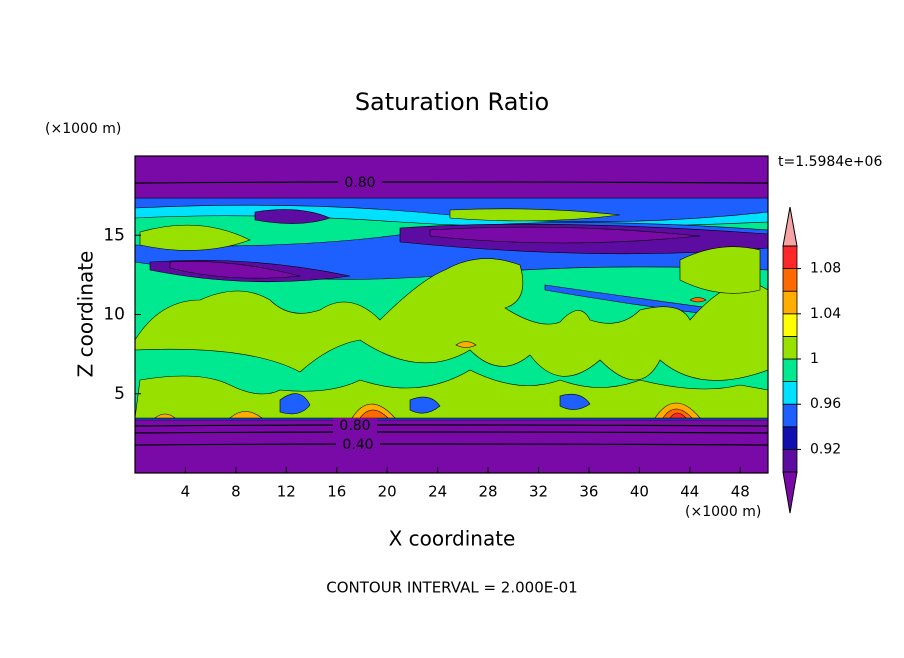 The image size is (904, 658). Describe the element at coordinates (588, 492) in the screenshot. I see `x-tick-label: 36` at that location.